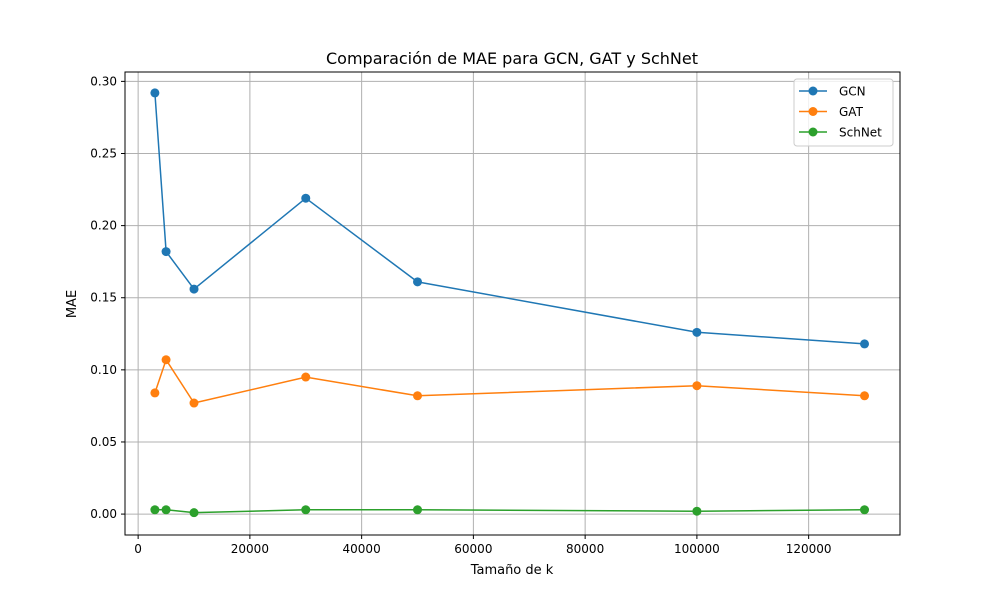  I want to click on x-tick-label: 120000, so click(809, 549).